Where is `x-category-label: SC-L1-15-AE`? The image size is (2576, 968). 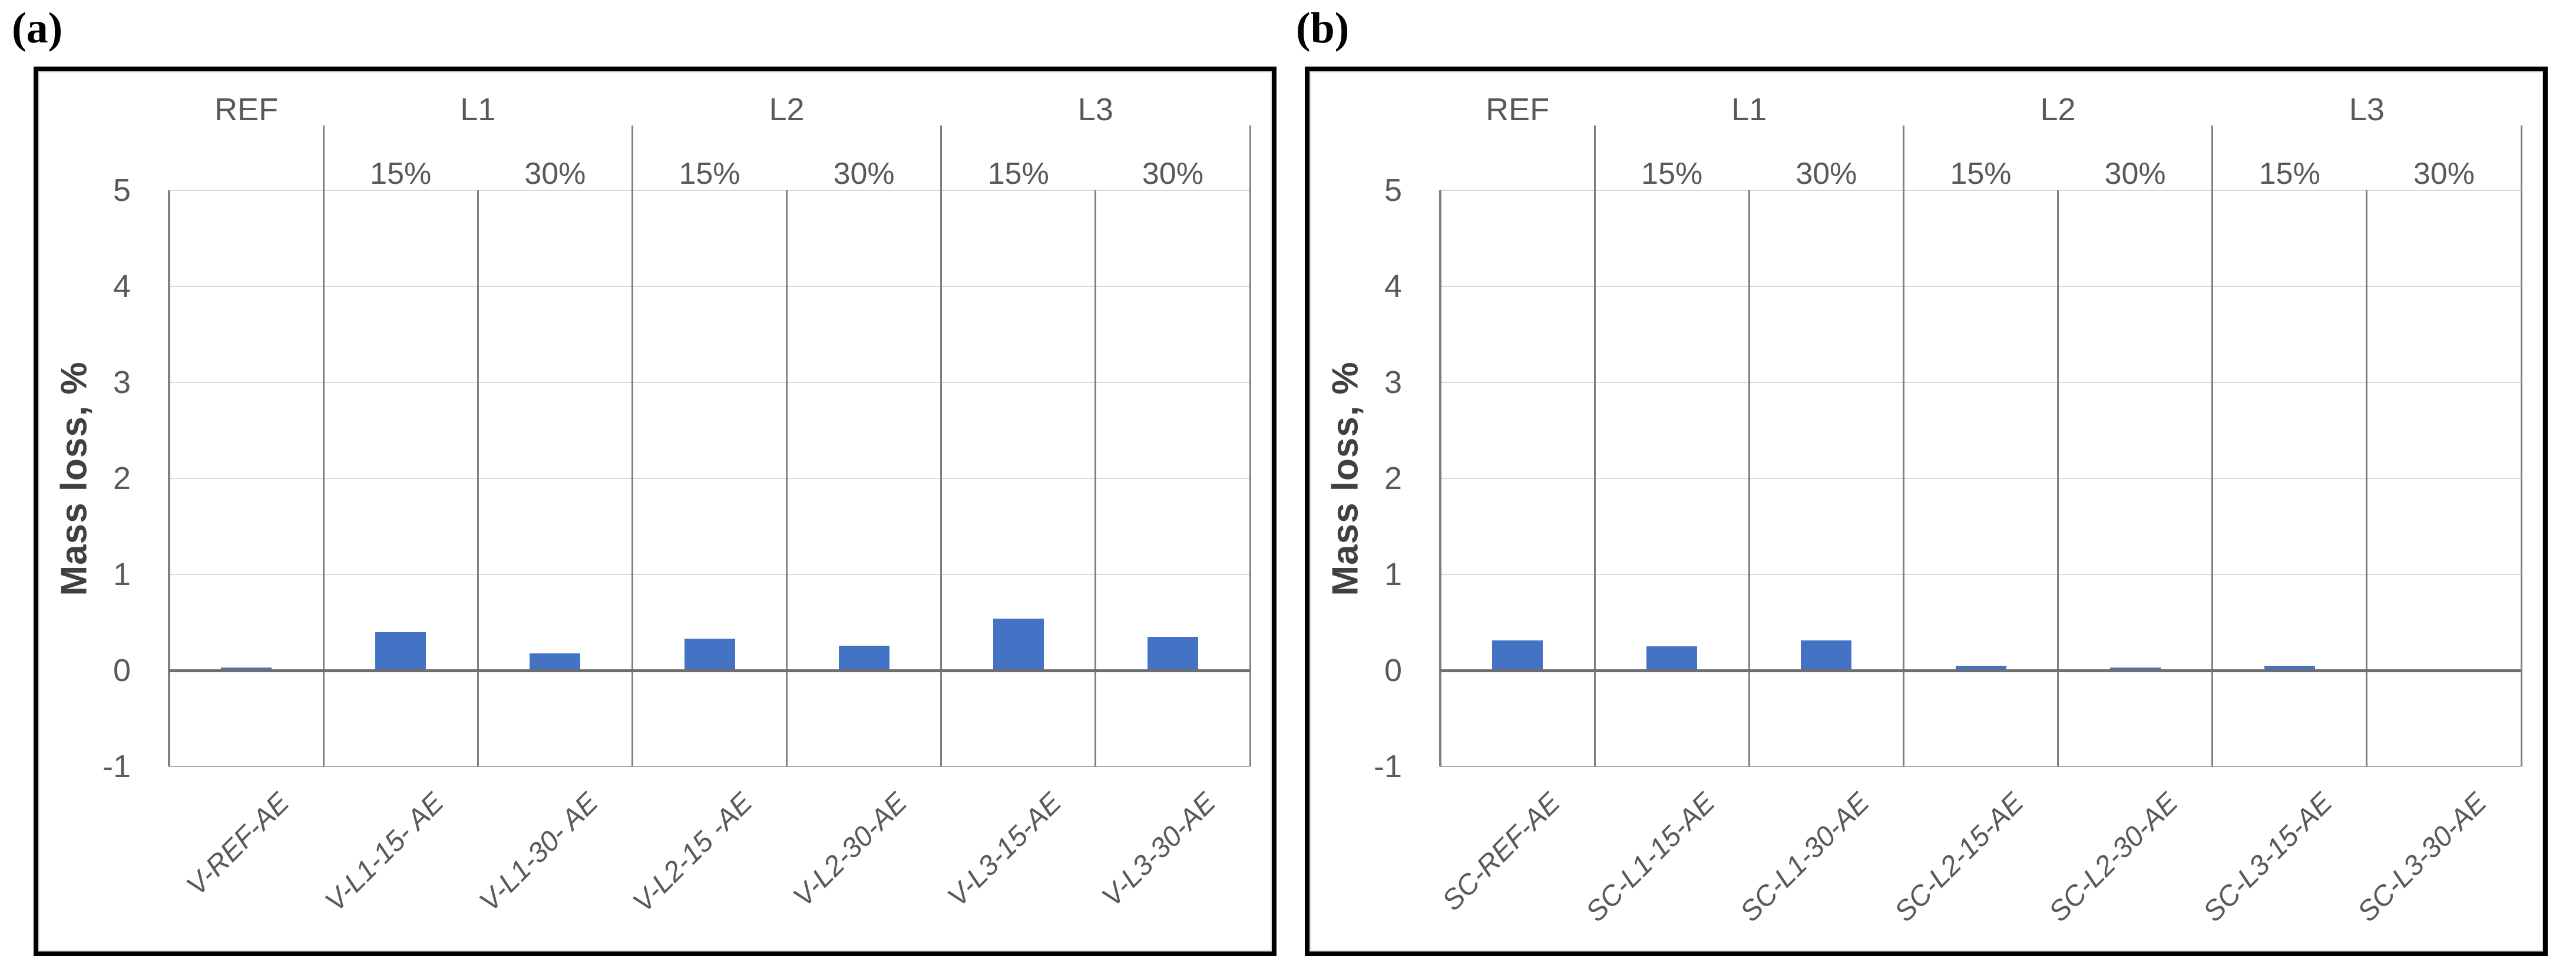 x-category-label: SC-L1-15-AE is located at coordinates (1650, 858).